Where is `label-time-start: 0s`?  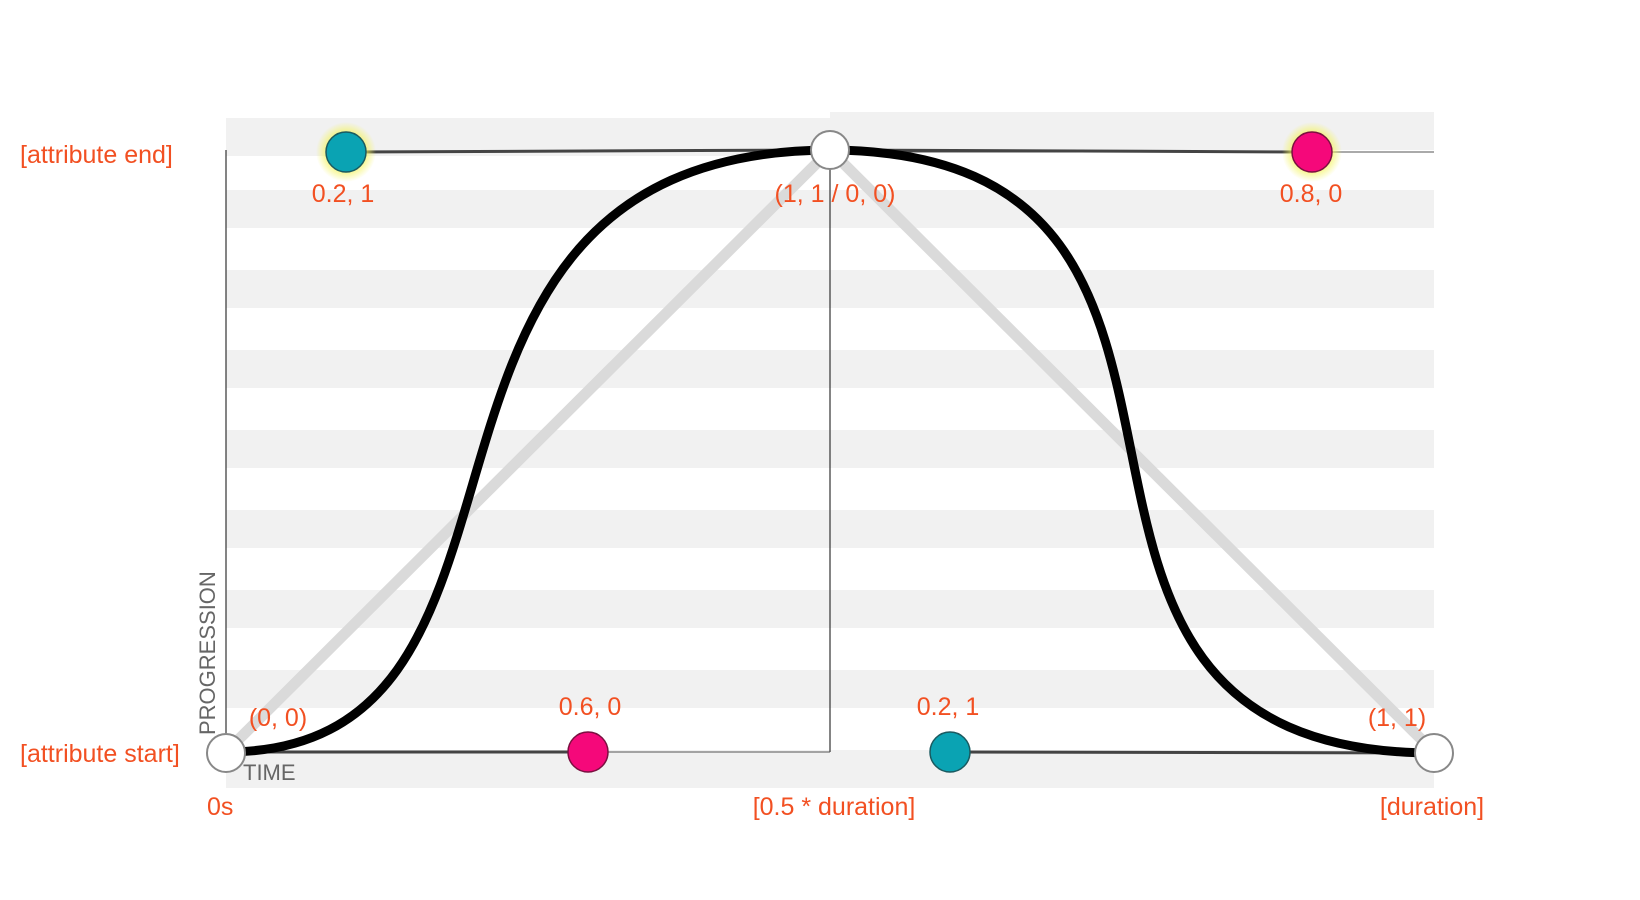 label-time-start: 0s is located at coordinates (220, 807).